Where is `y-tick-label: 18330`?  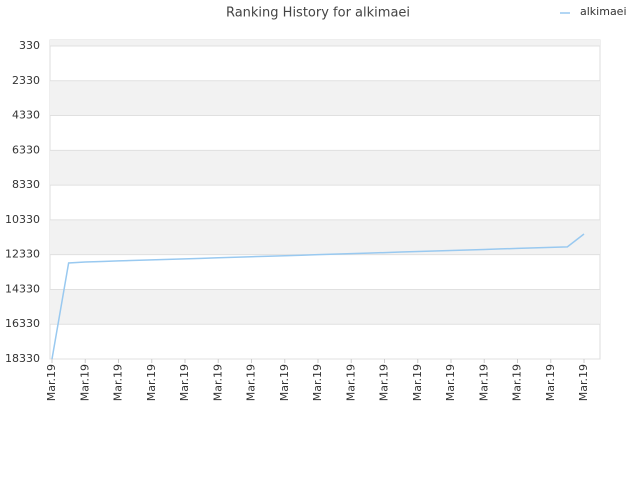 y-tick-label: 18330 is located at coordinates (22, 358).